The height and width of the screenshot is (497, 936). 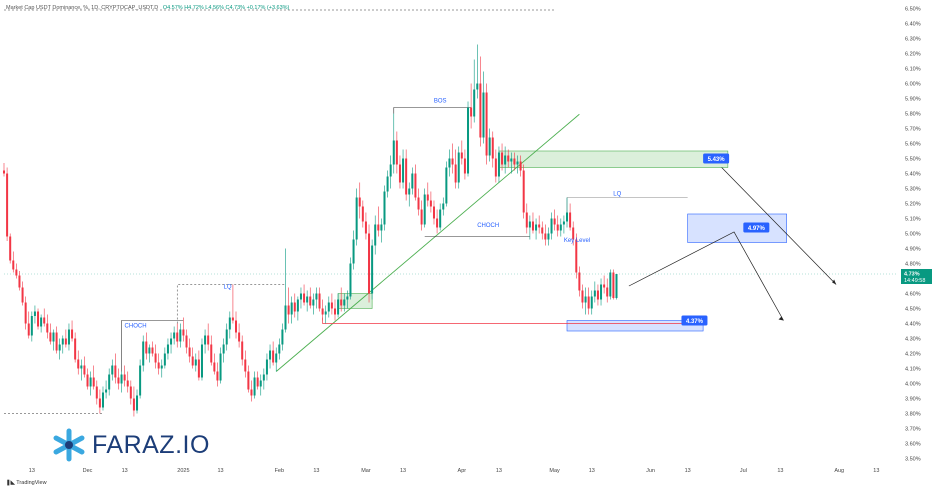 What do you see at coordinates (366, 471) in the screenshot?
I see `time-tick-label: Mar` at bounding box center [366, 471].